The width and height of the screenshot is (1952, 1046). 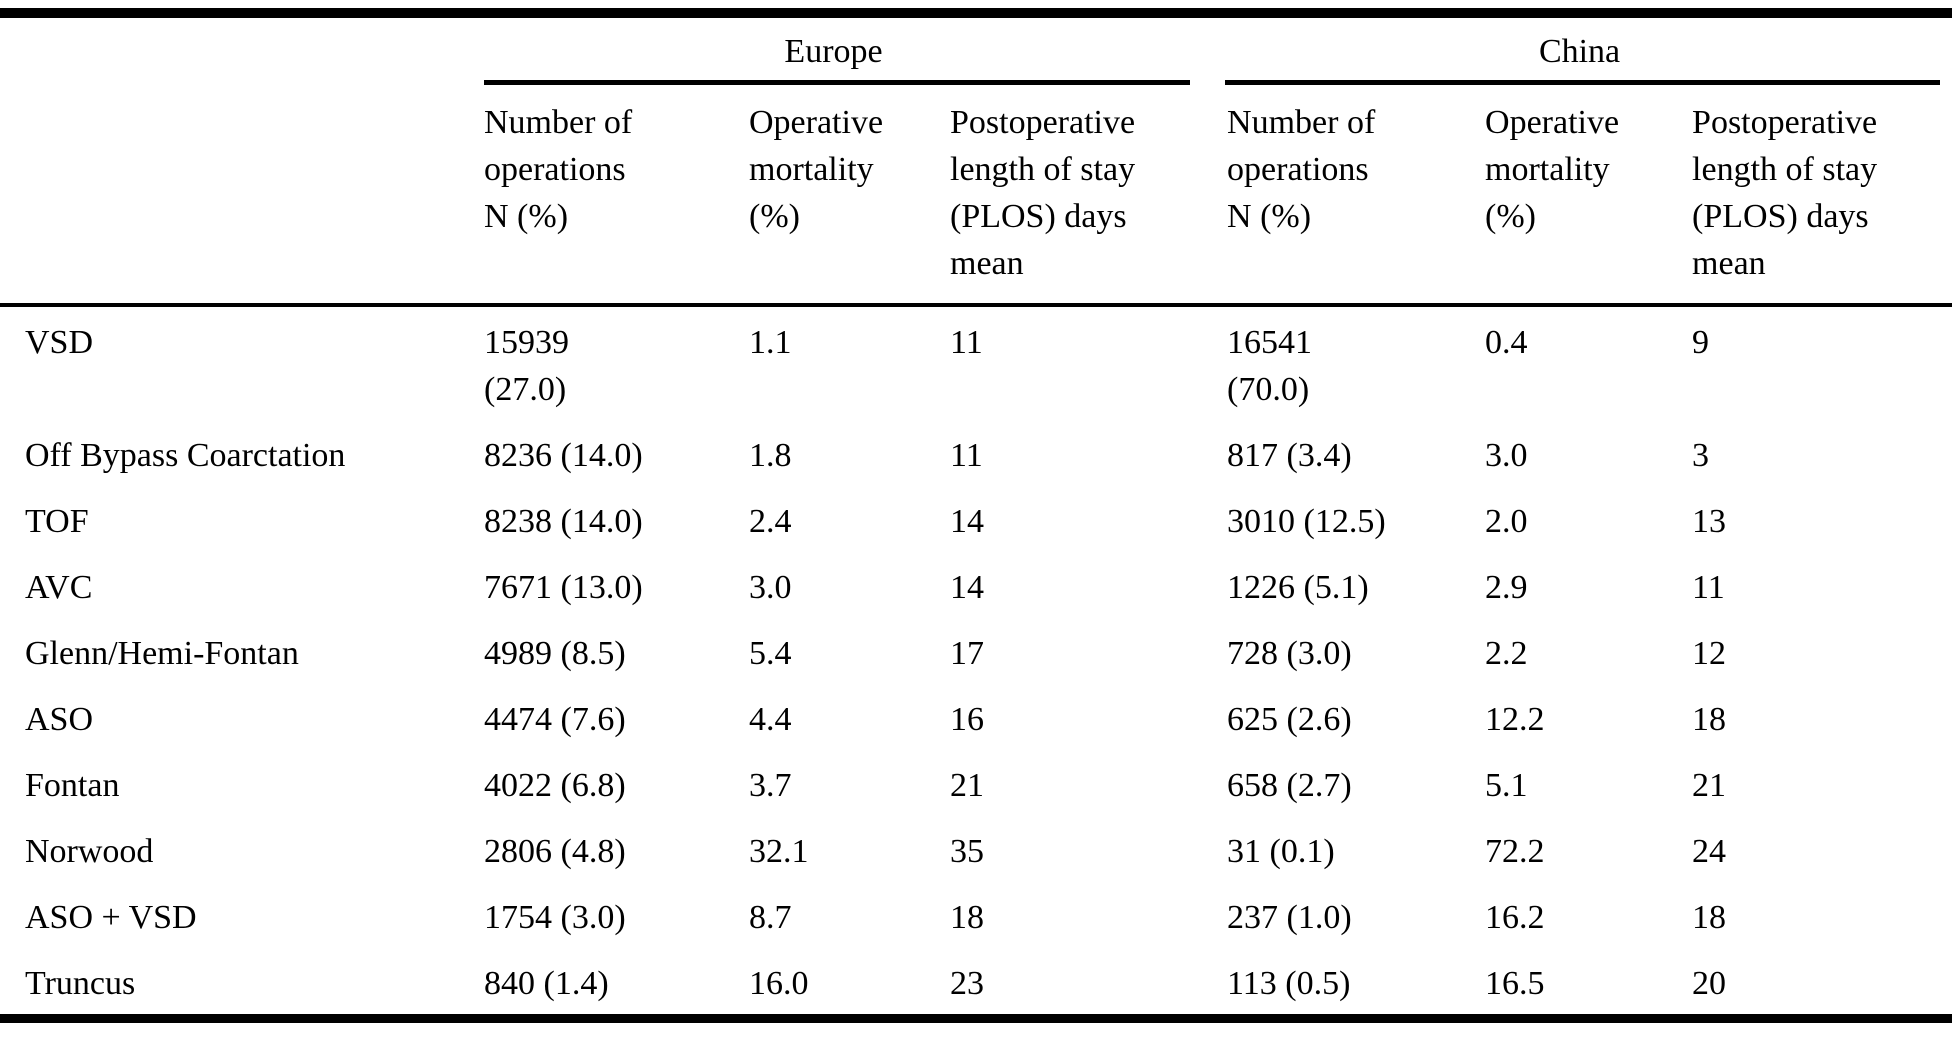 I want to click on table-row: ASO 4474 (7.6) 4.4 16 625 (2.6) 12.2 18, so click(x=976, y=717).